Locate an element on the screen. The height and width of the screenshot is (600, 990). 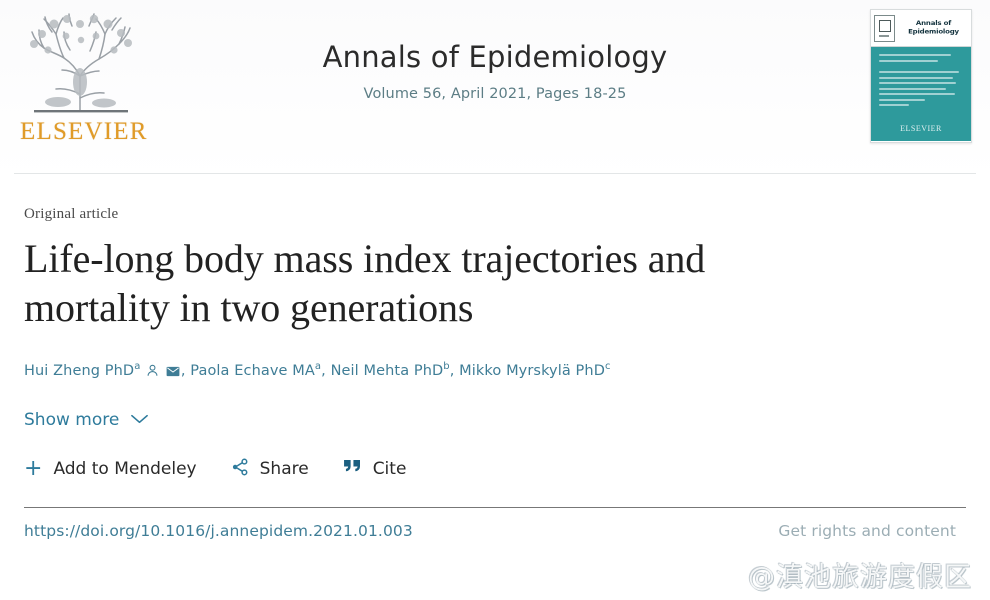
cite-label: Cite is located at coordinates (389, 468).